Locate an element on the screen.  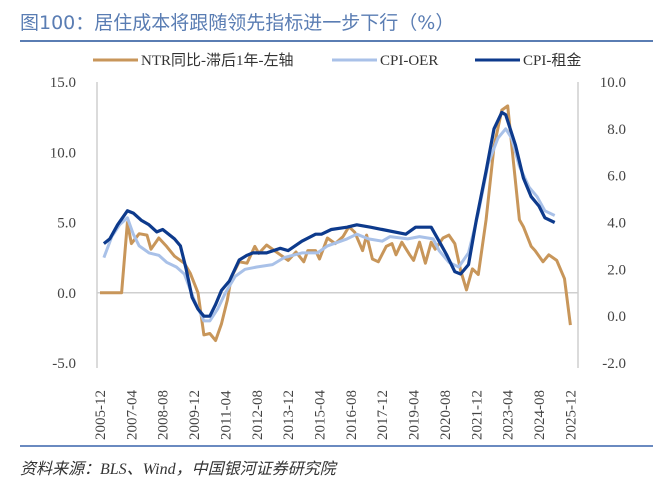
right-tick-label: 8.0 is located at coordinates (616, 130).